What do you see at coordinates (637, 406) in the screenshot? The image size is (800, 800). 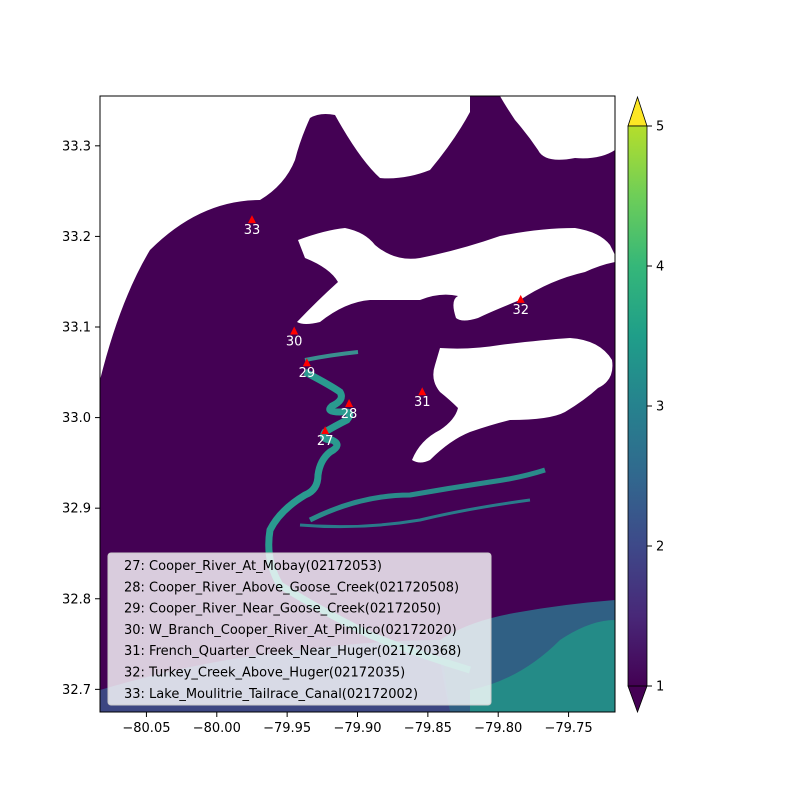 I see `colorbar-gradient` at bounding box center [637, 406].